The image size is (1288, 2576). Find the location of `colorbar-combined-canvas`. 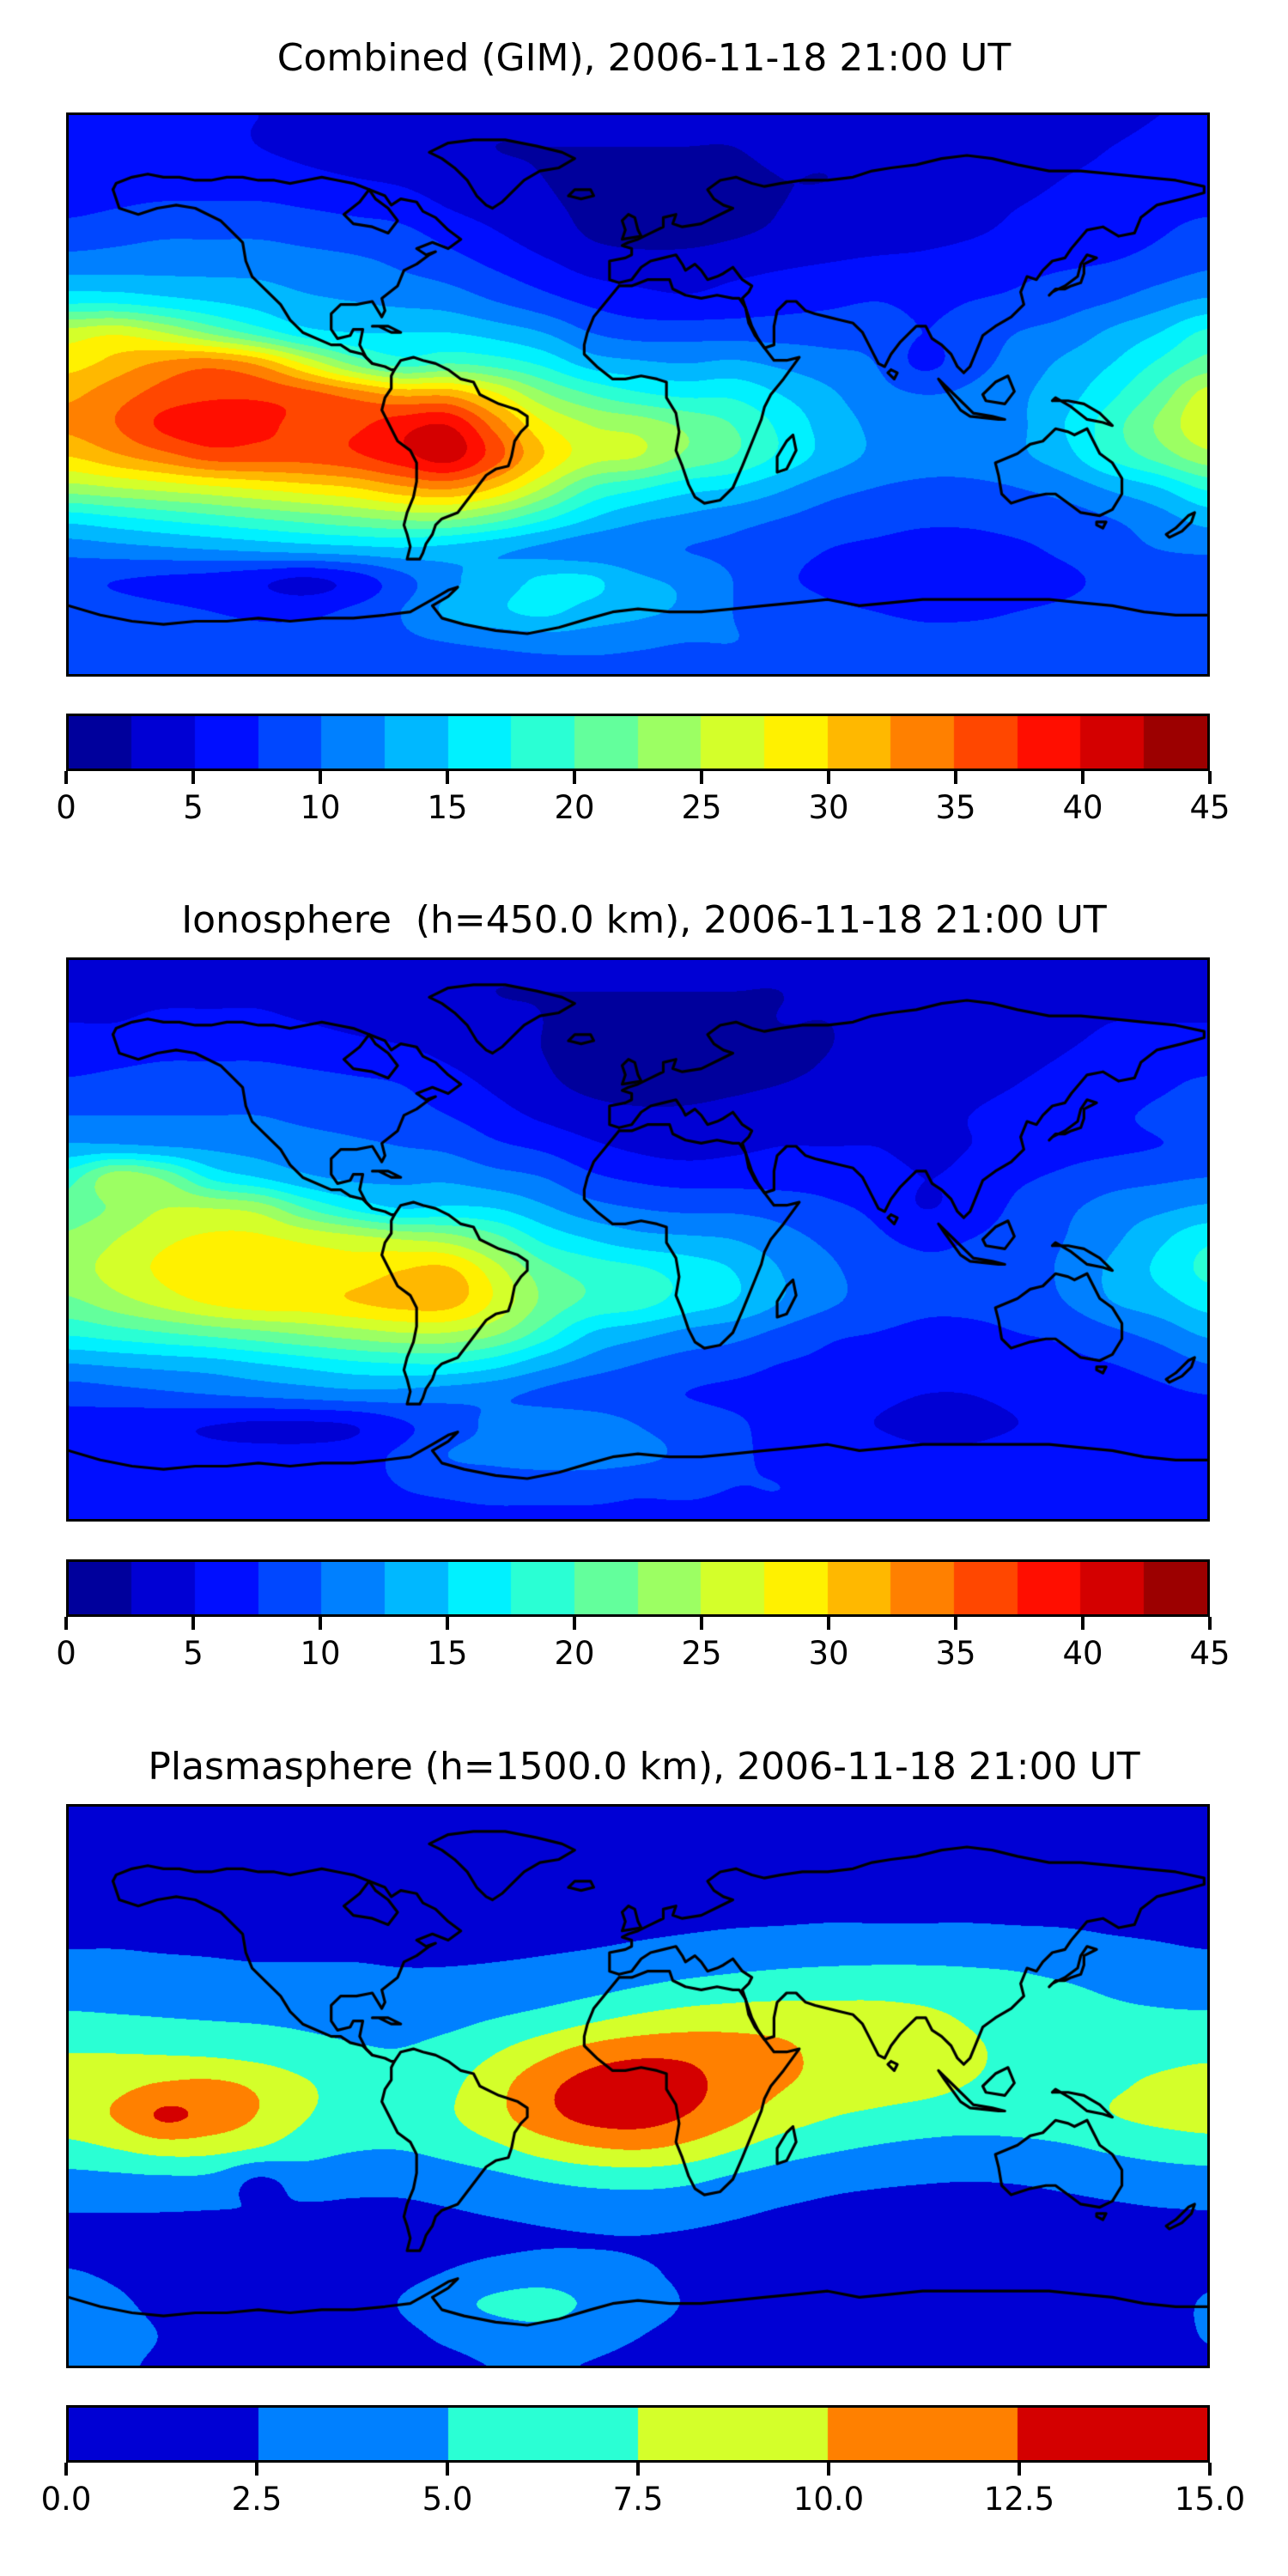

colorbar-combined-canvas is located at coordinates (638, 742).